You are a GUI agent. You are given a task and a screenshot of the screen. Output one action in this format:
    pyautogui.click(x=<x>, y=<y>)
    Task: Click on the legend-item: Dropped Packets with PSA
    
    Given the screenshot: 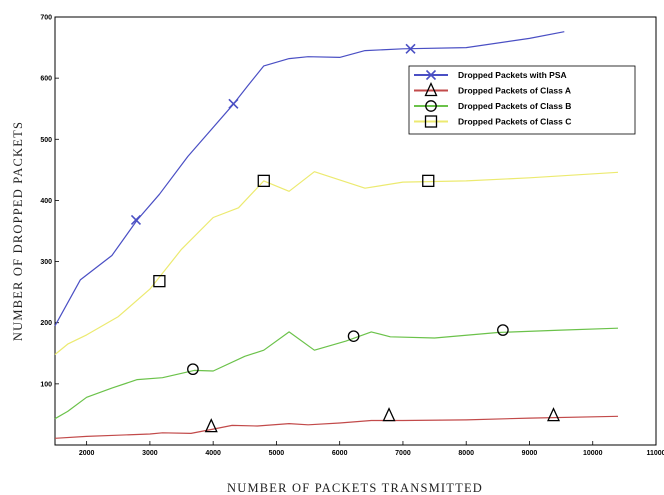 What is the action you would take?
    pyautogui.click(x=490, y=75)
    